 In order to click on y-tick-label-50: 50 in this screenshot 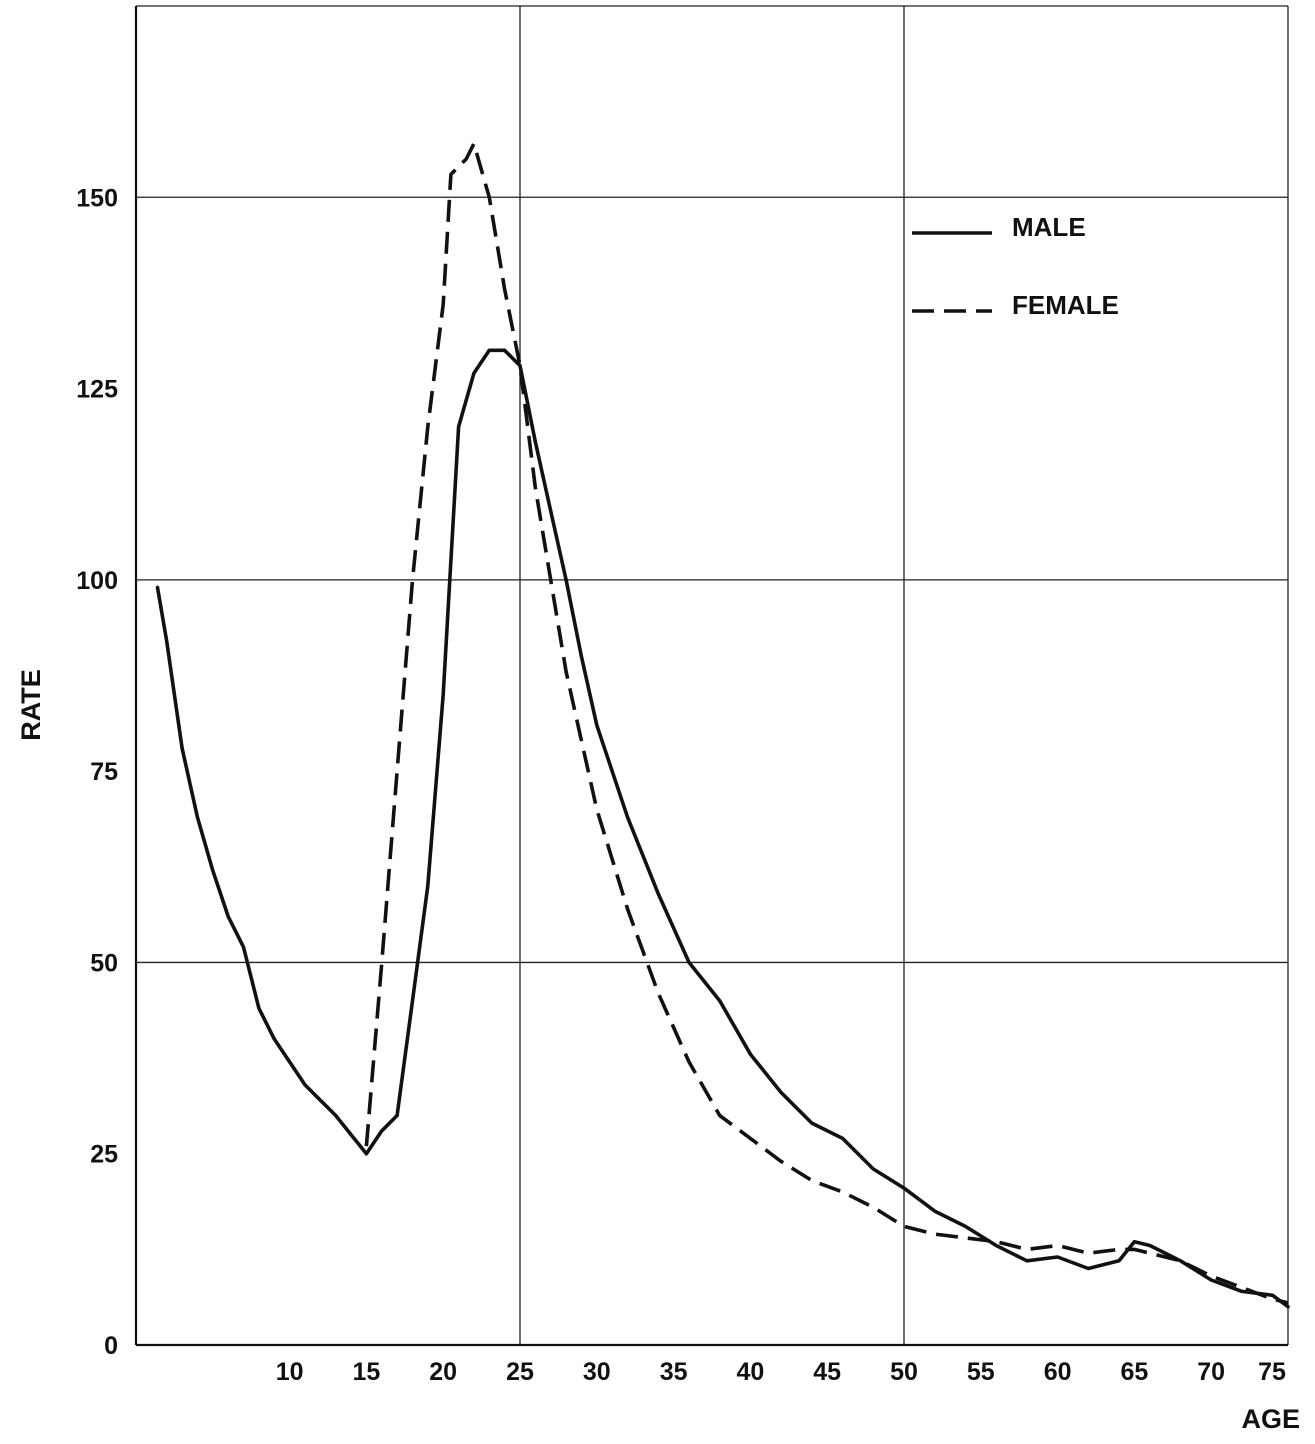, I will do `click(104, 963)`.